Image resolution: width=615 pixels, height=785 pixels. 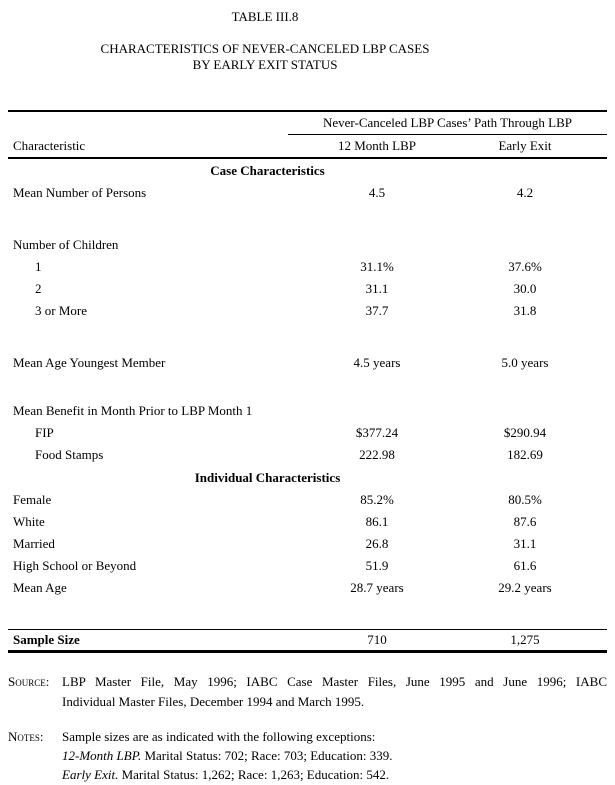 What do you see at coordinates (265, 33) in the screenshot?
I see `title-gap` at bounding box center [265, 33].